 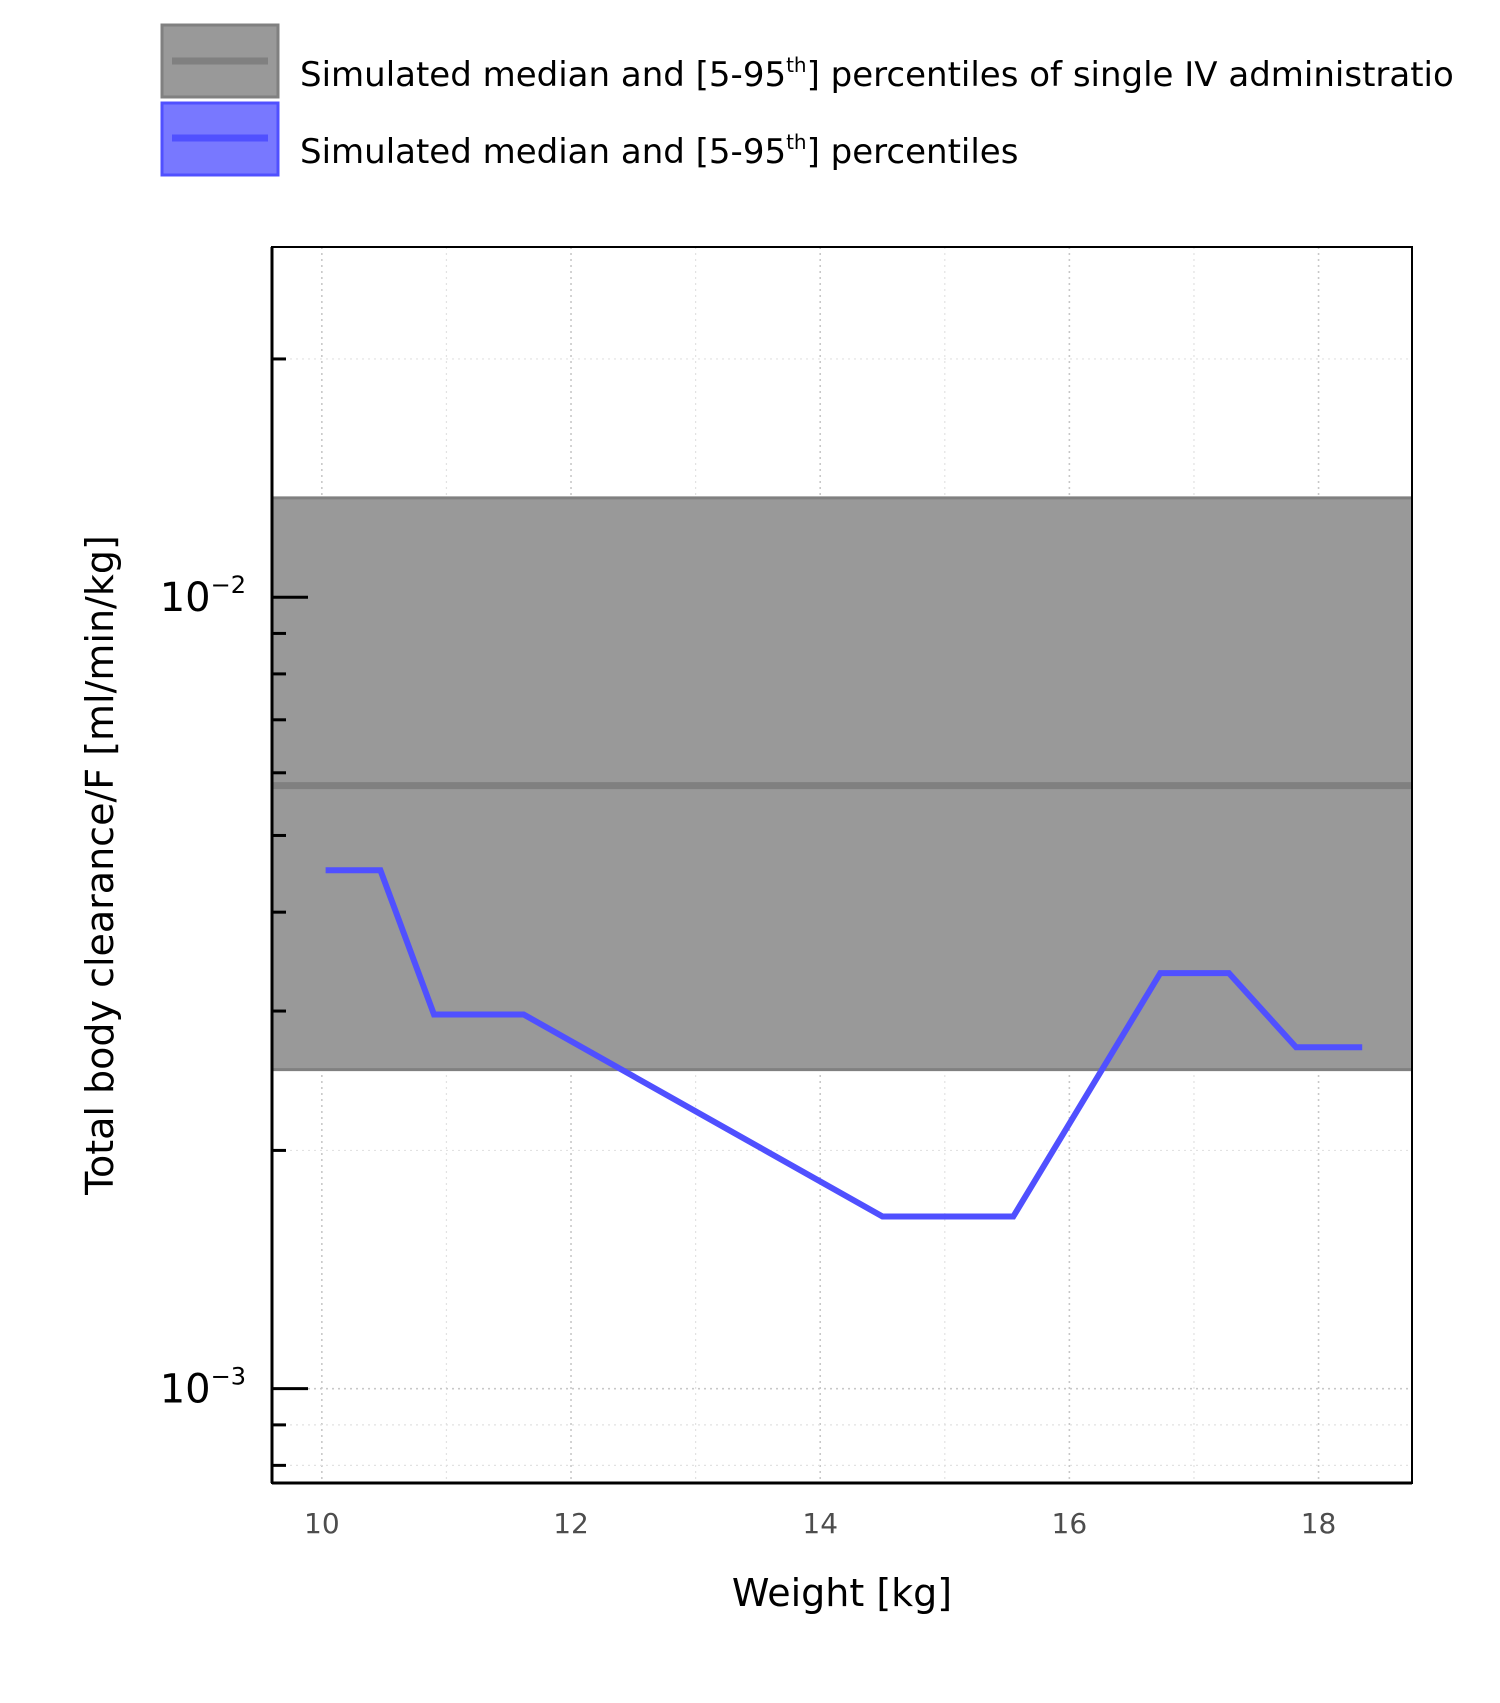 I want to click on y-axis: 10⁻² 10⁻³, so click(x=234, y=865).